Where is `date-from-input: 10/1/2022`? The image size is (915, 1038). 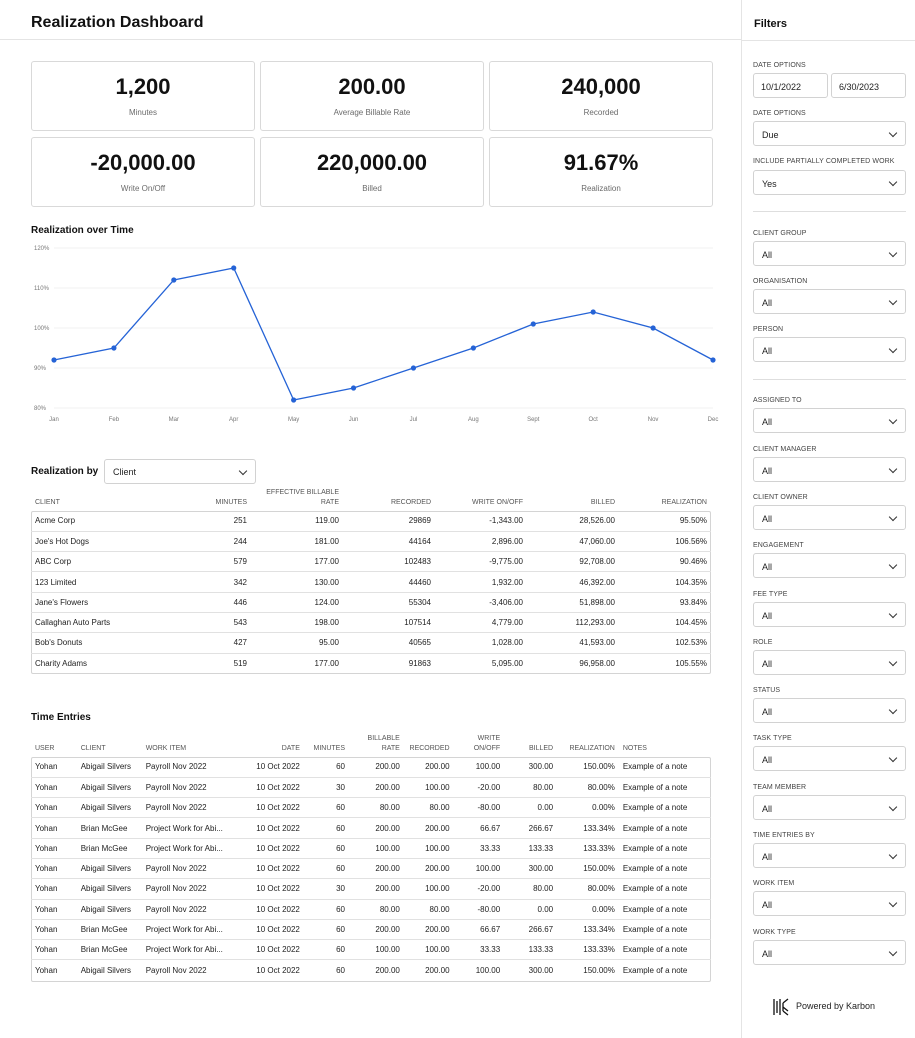
date-from-input: 10/1/2022 is located at coordinates (790, 85).